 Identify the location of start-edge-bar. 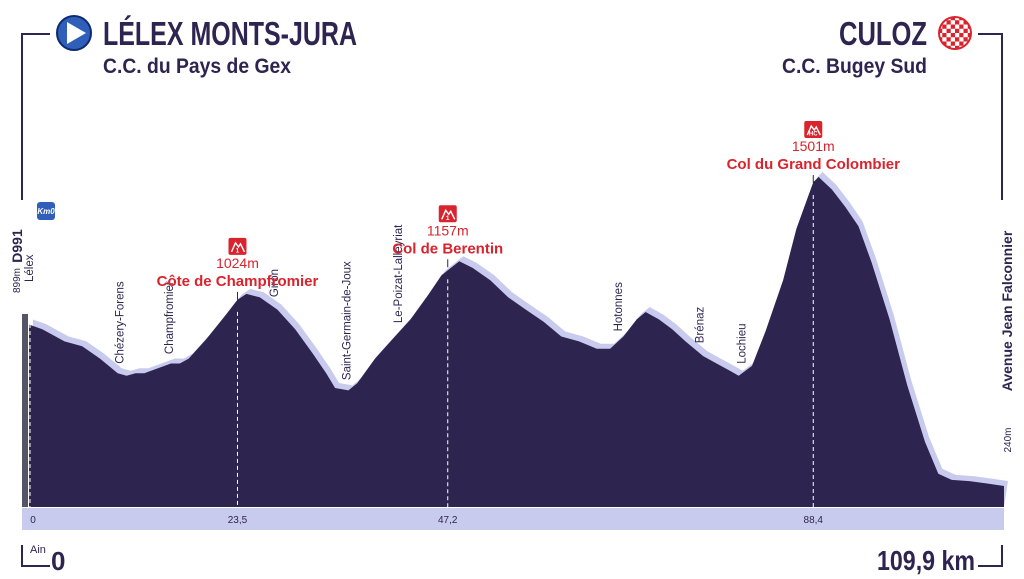
(25, 410).